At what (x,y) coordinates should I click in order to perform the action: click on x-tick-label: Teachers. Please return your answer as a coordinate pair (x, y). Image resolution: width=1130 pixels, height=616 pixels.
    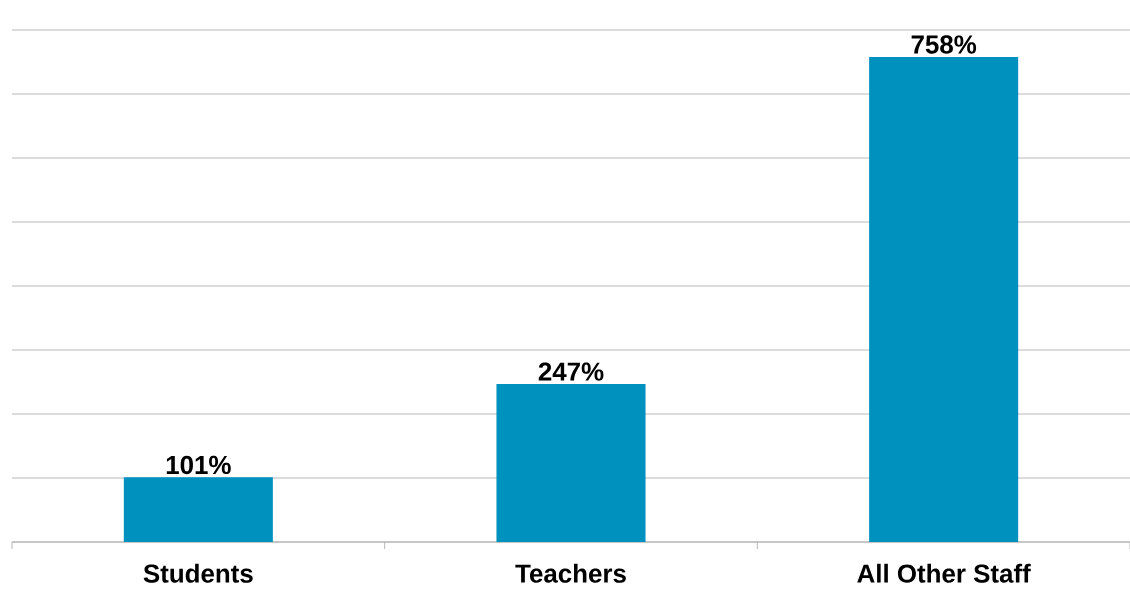
    Looking at the image, I should click on (570, 573).